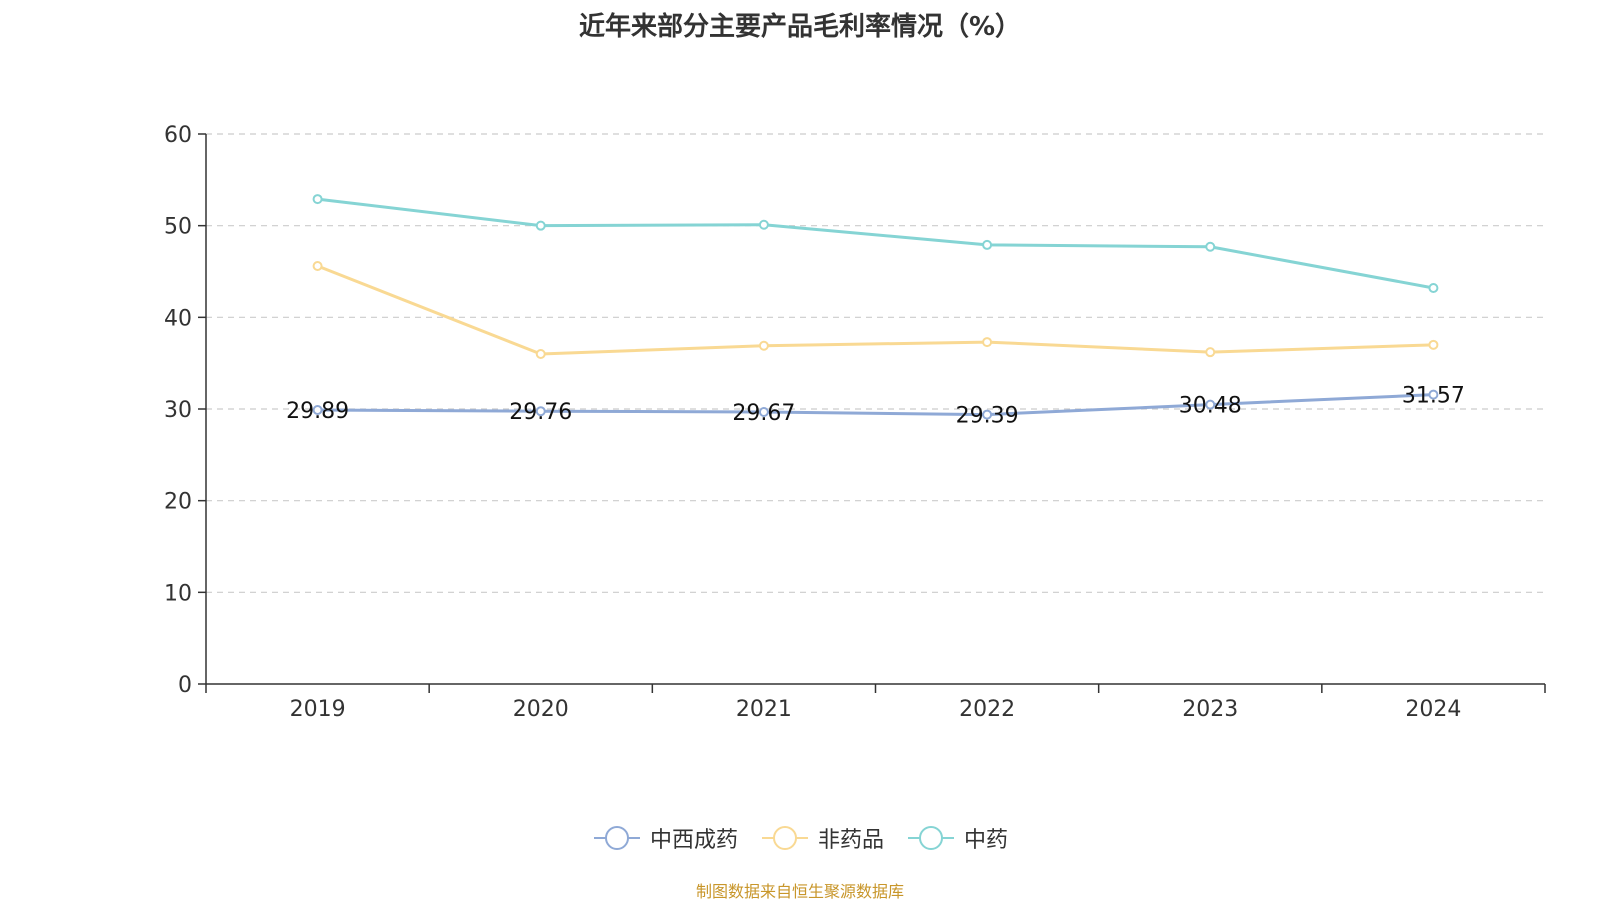 Image resolution: width=1600 pixels, height=902 pixels. What do you see at coordinates (178, 135) in the screenshot?
I see `y-tick-label: 60` at bounding box center [178, 135].